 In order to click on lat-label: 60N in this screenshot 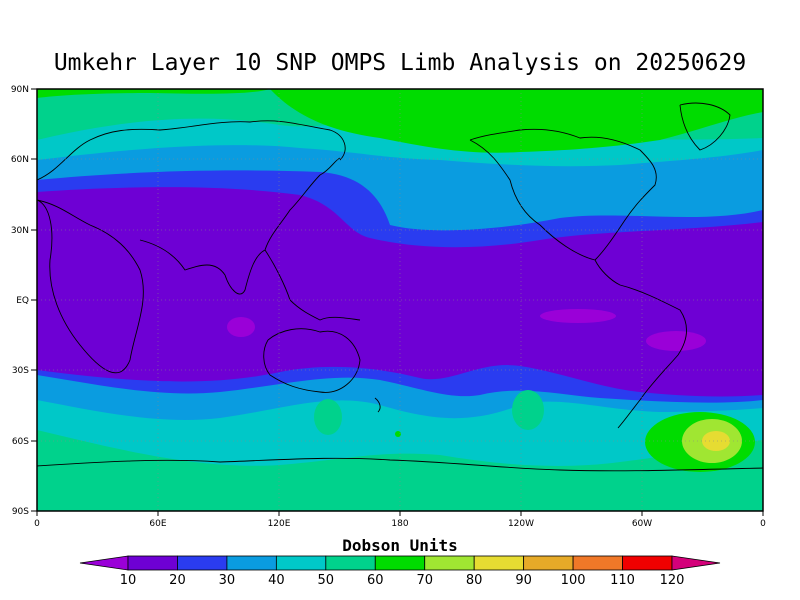, I will do `click(20, 160)`.